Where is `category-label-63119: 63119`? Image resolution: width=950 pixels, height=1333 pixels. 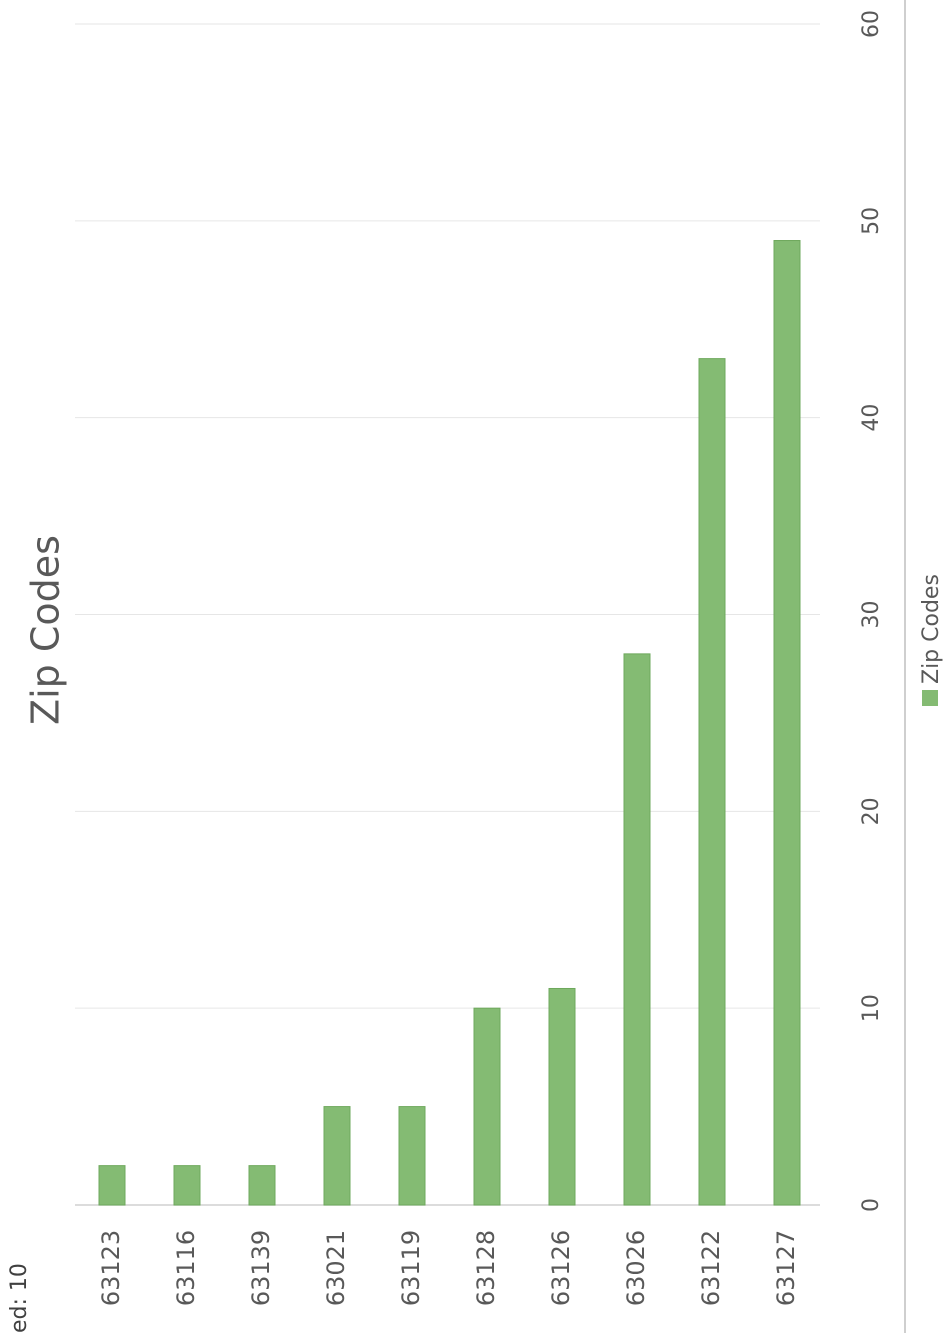 category-label-63119: 63119 is located at coordinates (411, 1268).